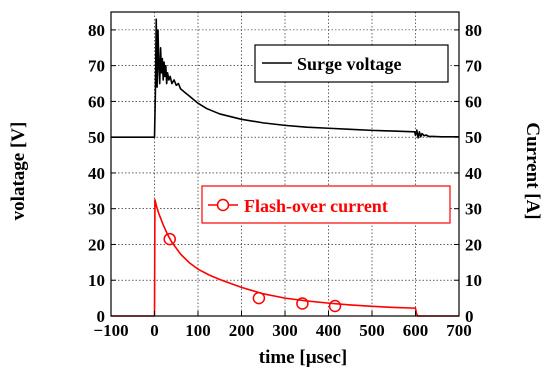 The height and width of the screenshot is (374, 545). What do you see at coordinates (473, 137) in the screenshot?
I see `y-tick-label-right: 50` at bounding box center [473, 137].